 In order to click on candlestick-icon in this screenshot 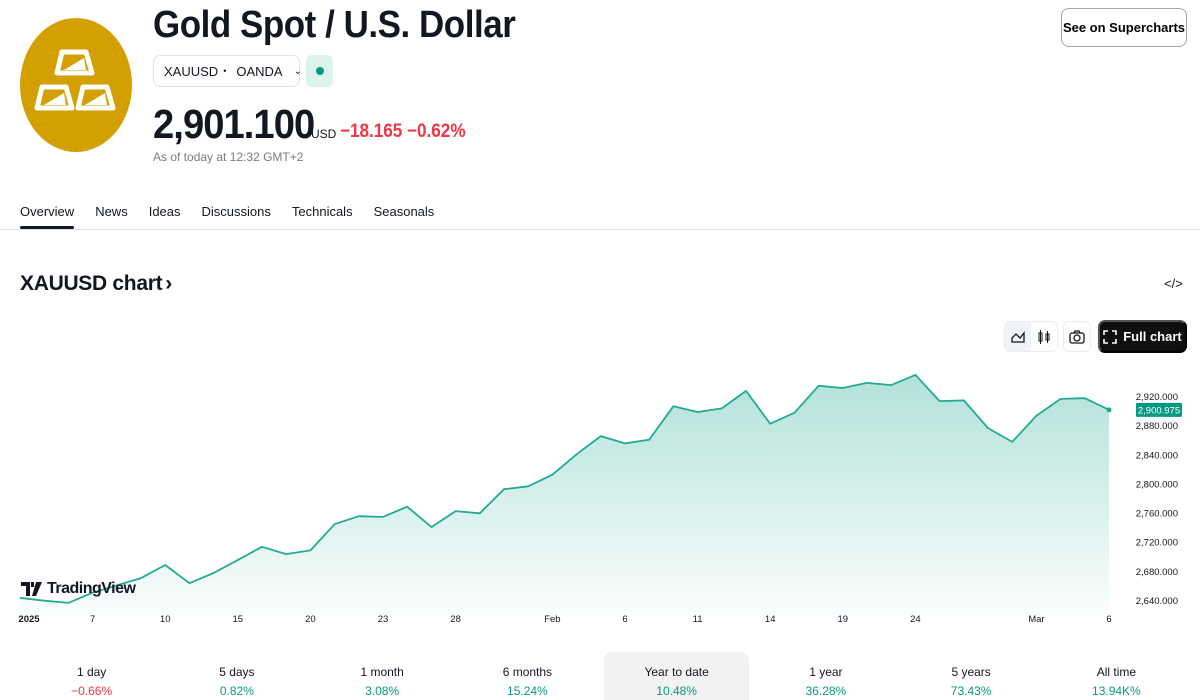, I will do `click(1044, 336)`.